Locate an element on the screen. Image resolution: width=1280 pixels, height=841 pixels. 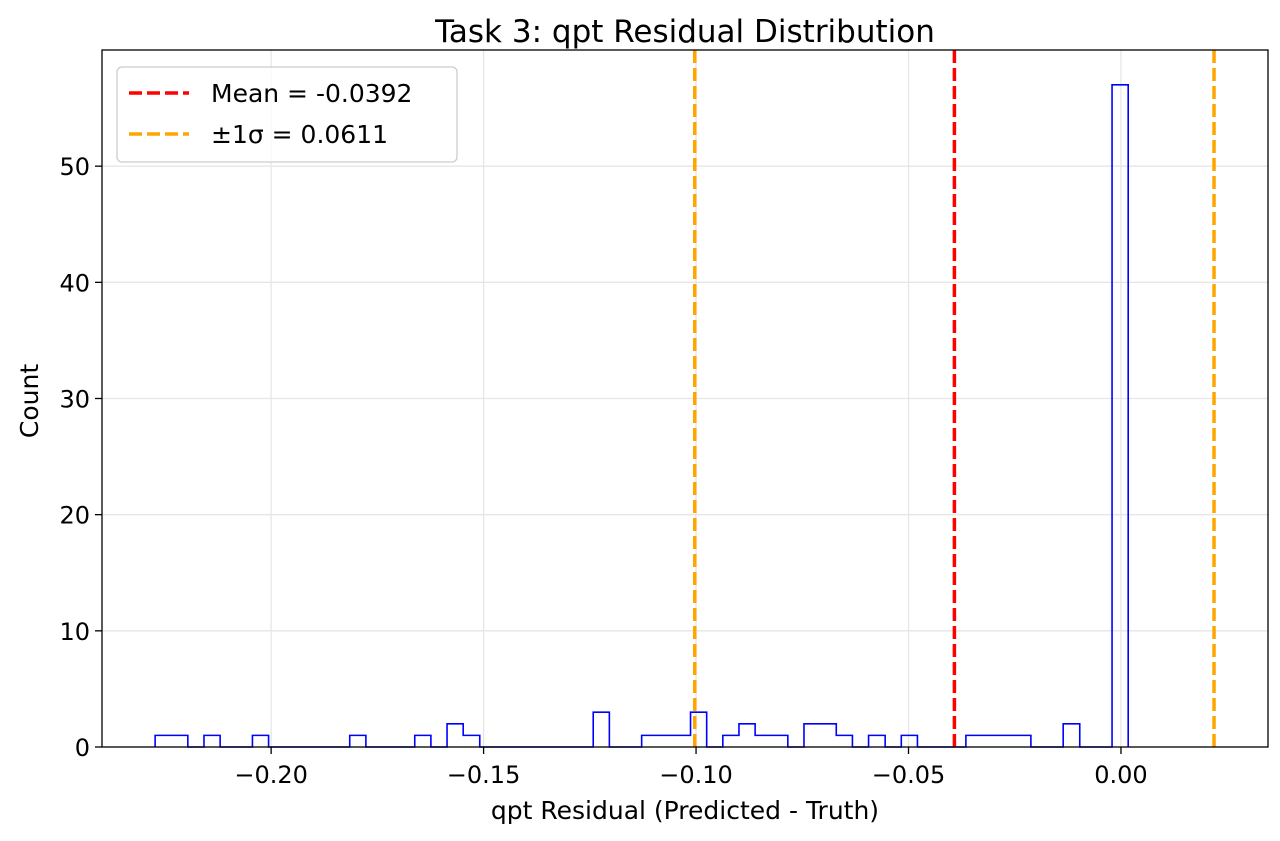
legend-box is located at coordinates (287, 114).